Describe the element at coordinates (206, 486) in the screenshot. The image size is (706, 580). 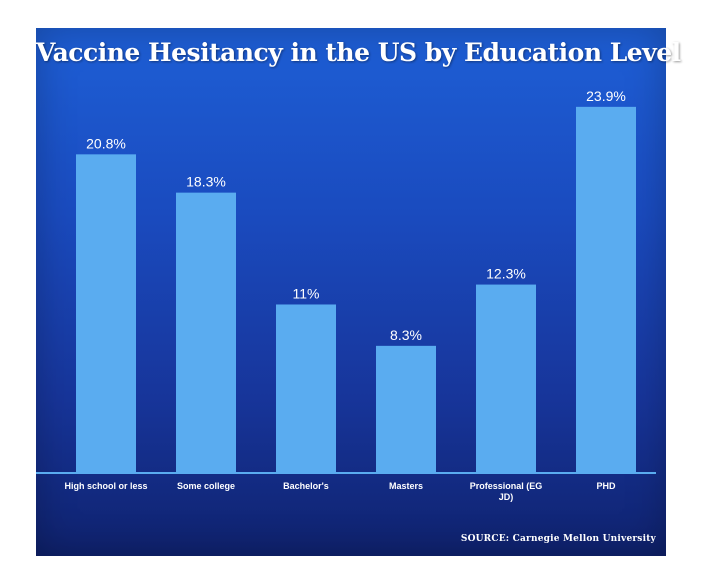
I see `category-label-1: Some college` at that location.